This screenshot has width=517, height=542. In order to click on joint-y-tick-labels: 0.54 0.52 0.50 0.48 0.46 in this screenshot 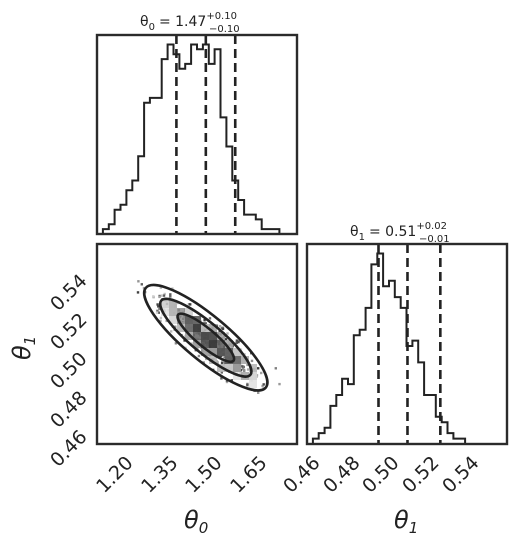, I will do `click(68, 370)`.